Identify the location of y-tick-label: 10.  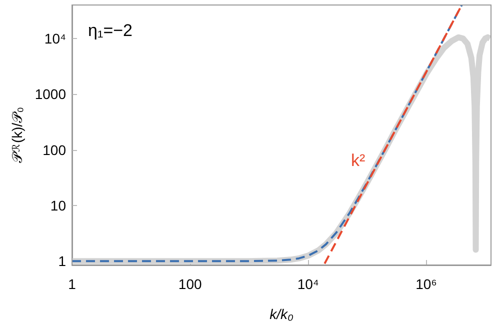
(58, 205).